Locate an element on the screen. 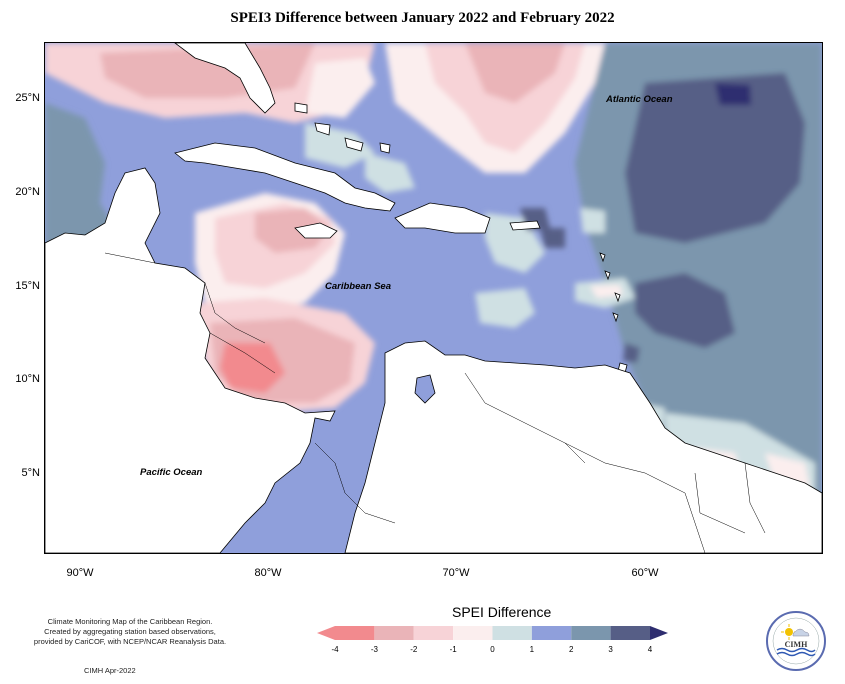 The width and height of the screenshot is (845, 684). credit-text: CIMH Apr-2022 is located at coordinates (110, 670).